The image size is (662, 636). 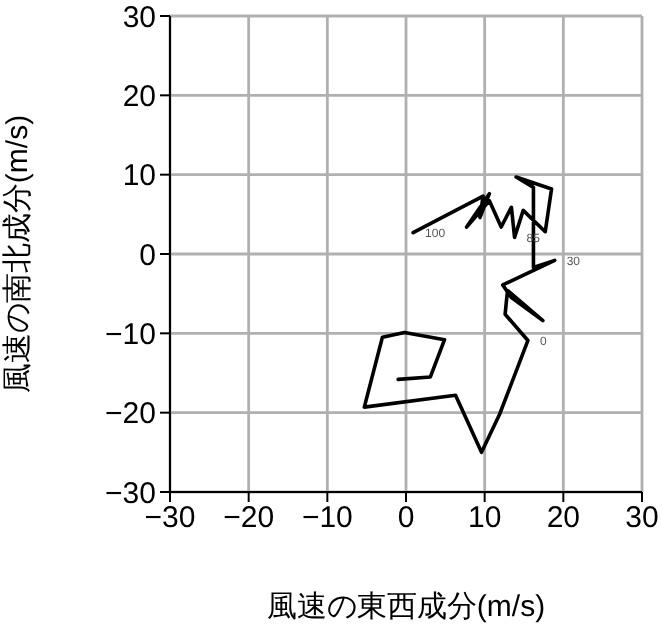 I want to click on x-tick-label: 10, so click(x=484, y=518).